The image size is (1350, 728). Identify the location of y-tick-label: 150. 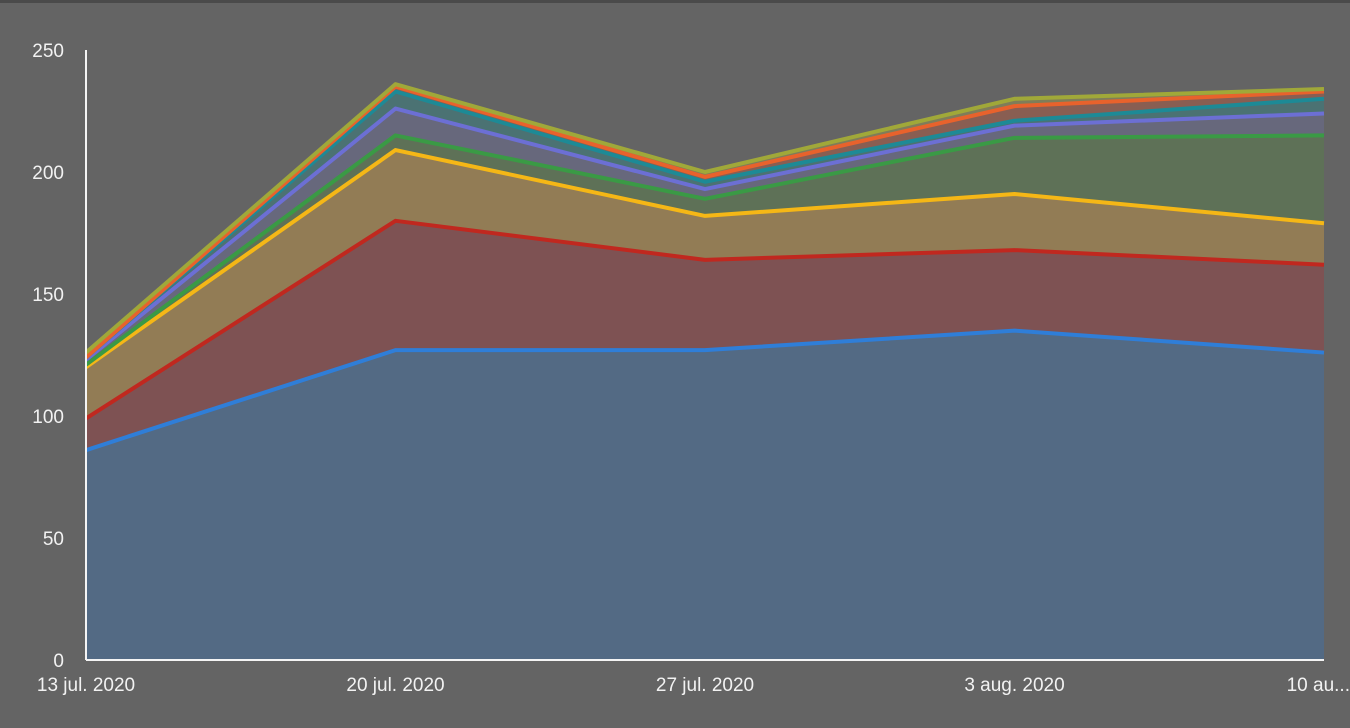
(48, 295).